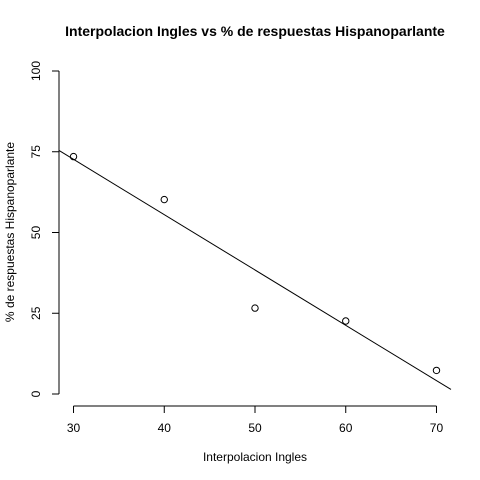 The width and height of the screenshot is (480, 480). What do you see at coordinates (255, 457) in the screenshot?
I see `x-axis-label: Interpolacion Ingles` at bounding box center [255, 457].